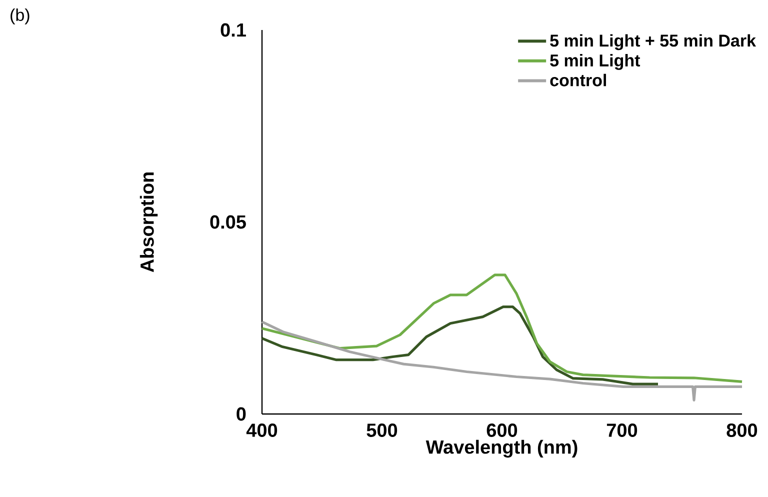 The height and width of the screenshot is (497, 768). Describe the element at coordinates (595, 62) in the screenshot. I see `legend-label: 5 min Light` at that location.